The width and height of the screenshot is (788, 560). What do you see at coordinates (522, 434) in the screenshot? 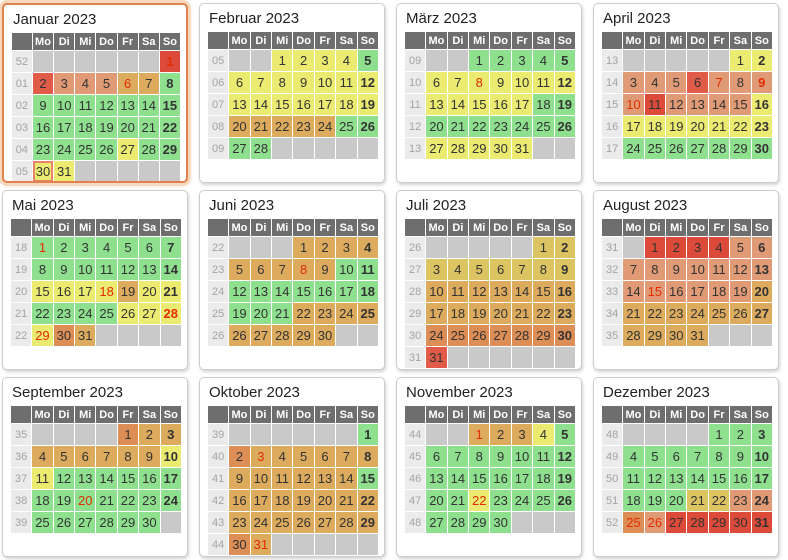
I see `day-cell: 3` at bounding box center [522, 434].